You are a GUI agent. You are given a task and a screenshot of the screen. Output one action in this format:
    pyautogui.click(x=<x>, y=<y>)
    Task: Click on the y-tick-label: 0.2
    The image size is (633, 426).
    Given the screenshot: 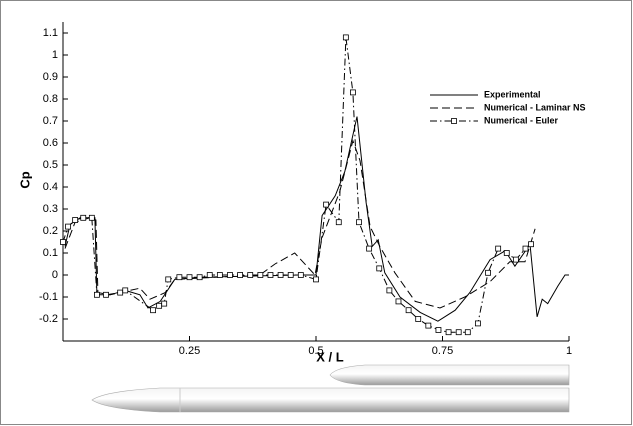 What is the action you would take?
    pyautogui.click(x=50, y=231)
    